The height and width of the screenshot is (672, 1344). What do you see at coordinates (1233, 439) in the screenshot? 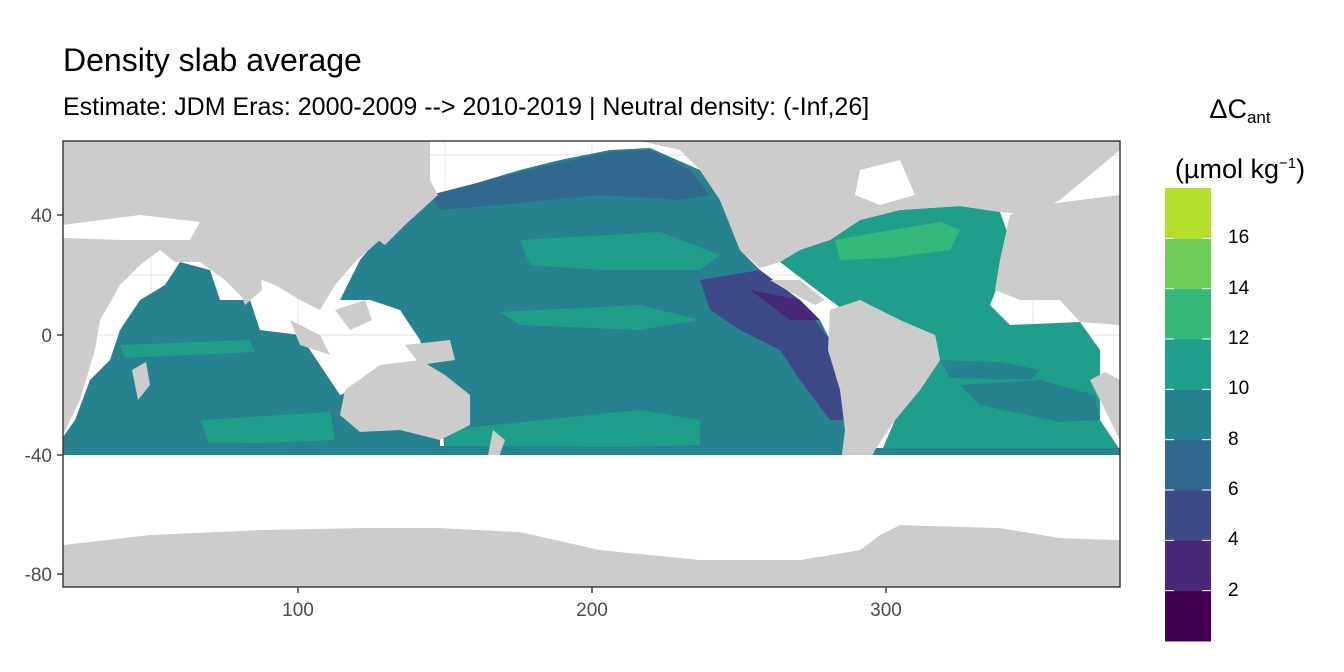
I see `legend-break-label: 8` at bounding box center [1233, 439].